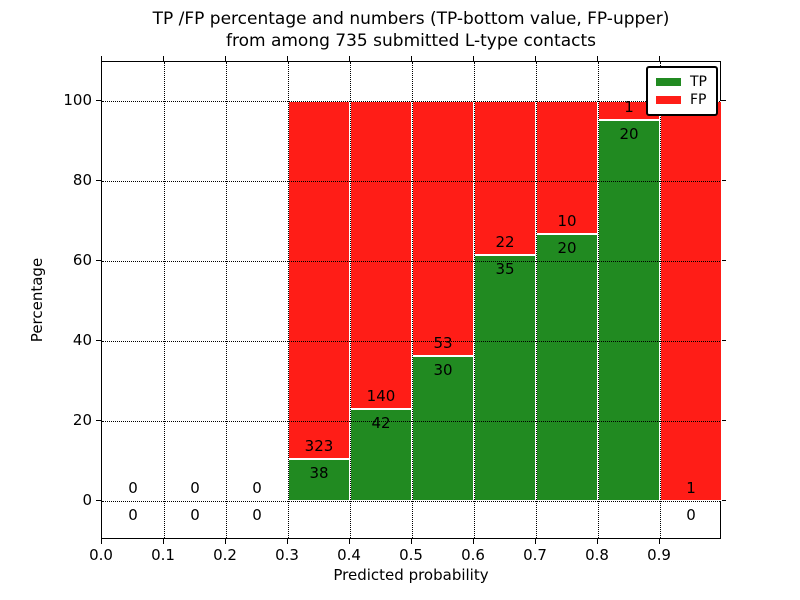 This screenshot has width=800, height=600. What do you see at coordinates (37, 300) in the screenshot?
I see `y-axis-label: Percentage` at bounding box center [37, 300].